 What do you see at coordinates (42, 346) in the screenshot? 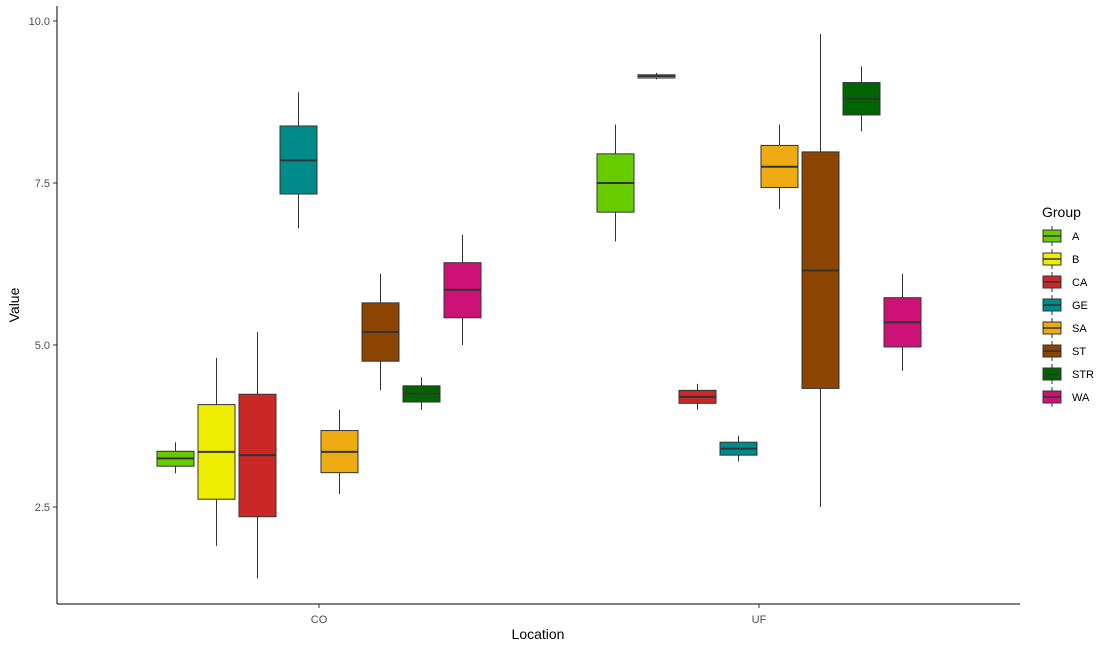
I see `y-tick-label: 5.0` at bounding box center [42, 346].